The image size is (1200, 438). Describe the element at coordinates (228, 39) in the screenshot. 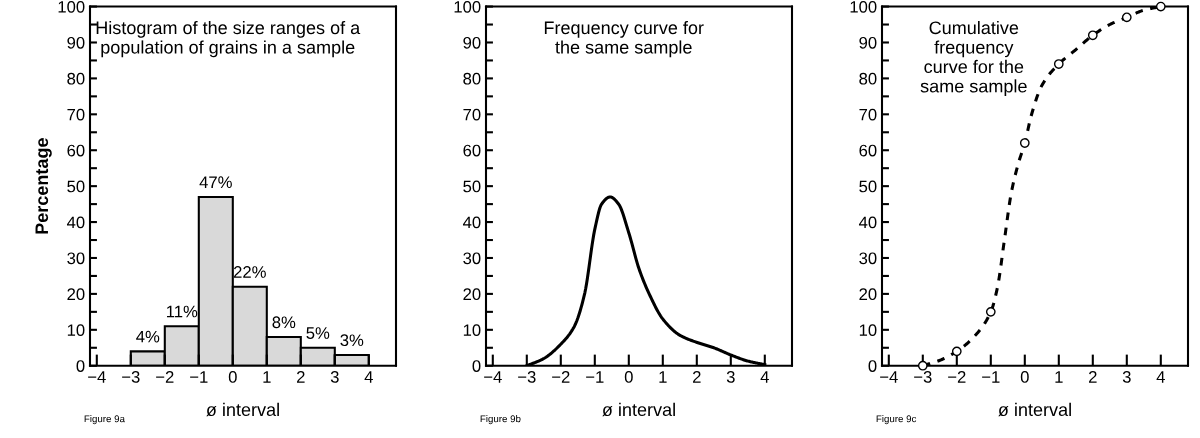

I see `text: Histogram of the size ranges of a population of grains in a sample` at that location.